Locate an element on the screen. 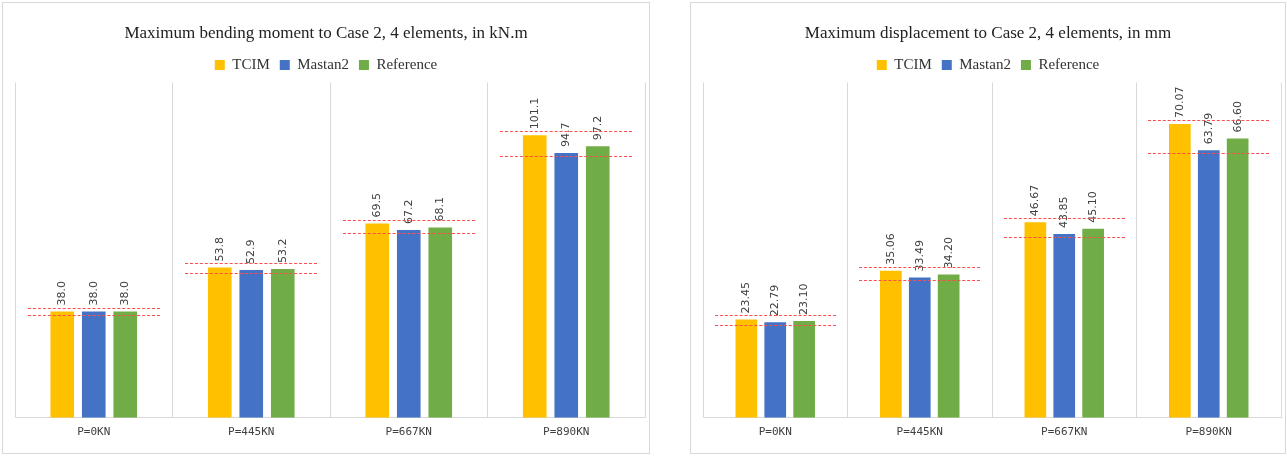 The height and width of the screenshot is (457, 1287). data-label: 52.9 is located at coordinates (251, 251).